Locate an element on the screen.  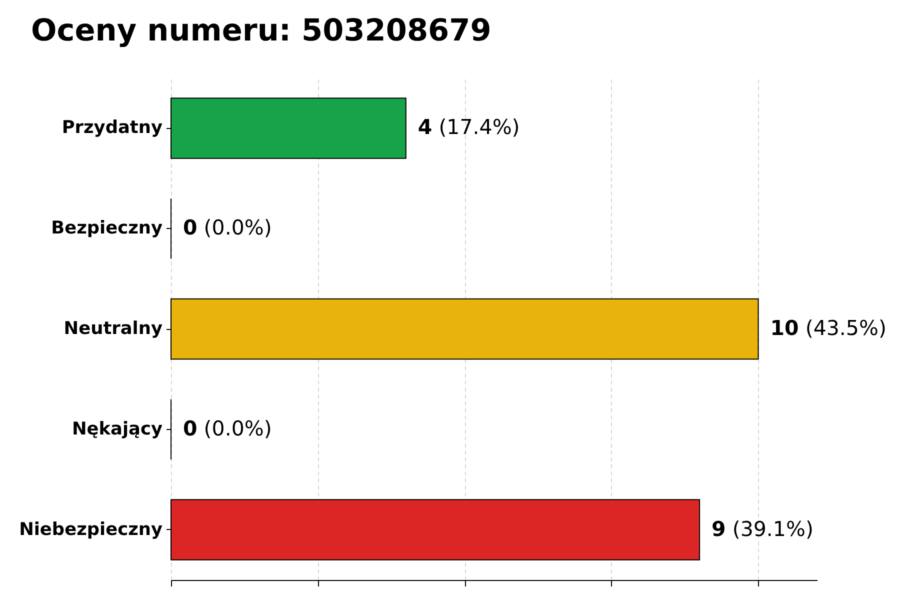
data-label: 10 (43.5%) is located at coordinates (828, 328).